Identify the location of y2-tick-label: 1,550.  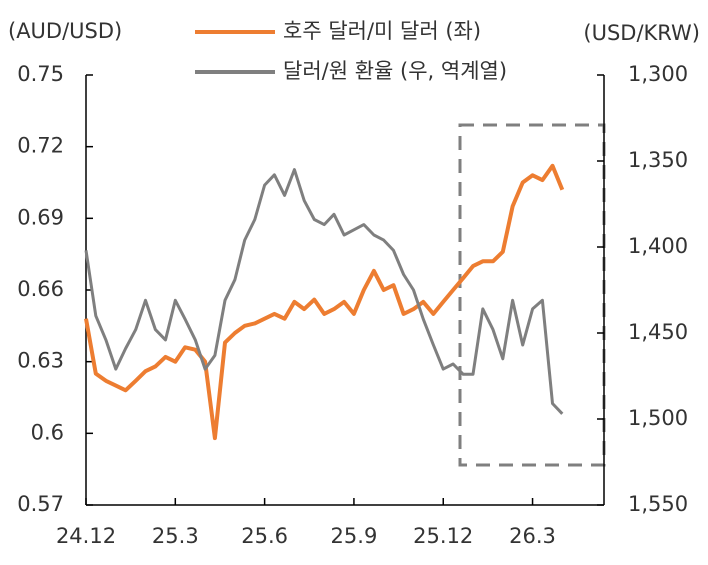
(658, 504).